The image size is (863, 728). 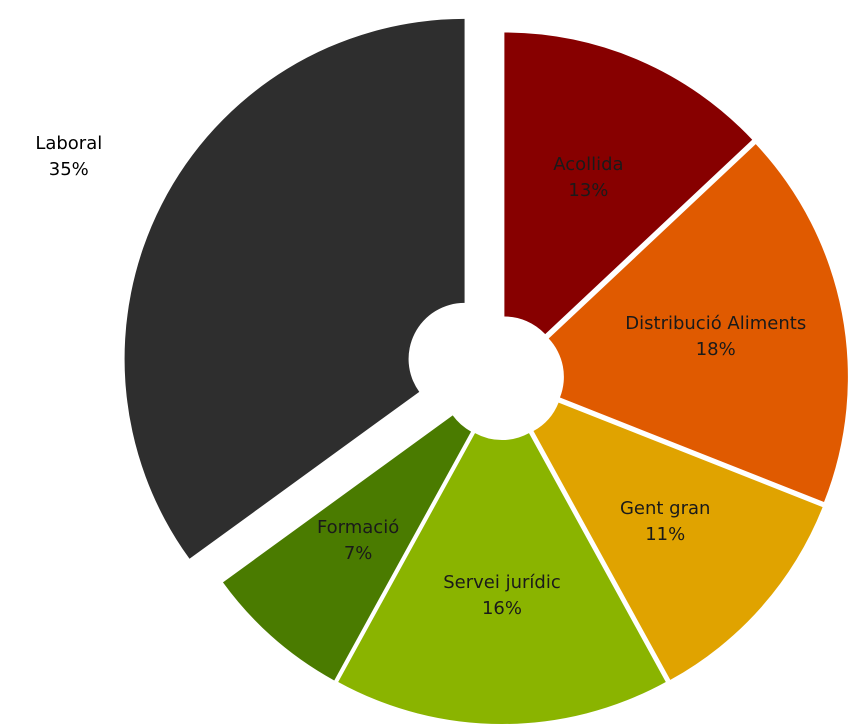 What do you see at coordinates (358, 528) in the screenshot?
I see `slice-category: Formació` at bounding box center [358, 528].